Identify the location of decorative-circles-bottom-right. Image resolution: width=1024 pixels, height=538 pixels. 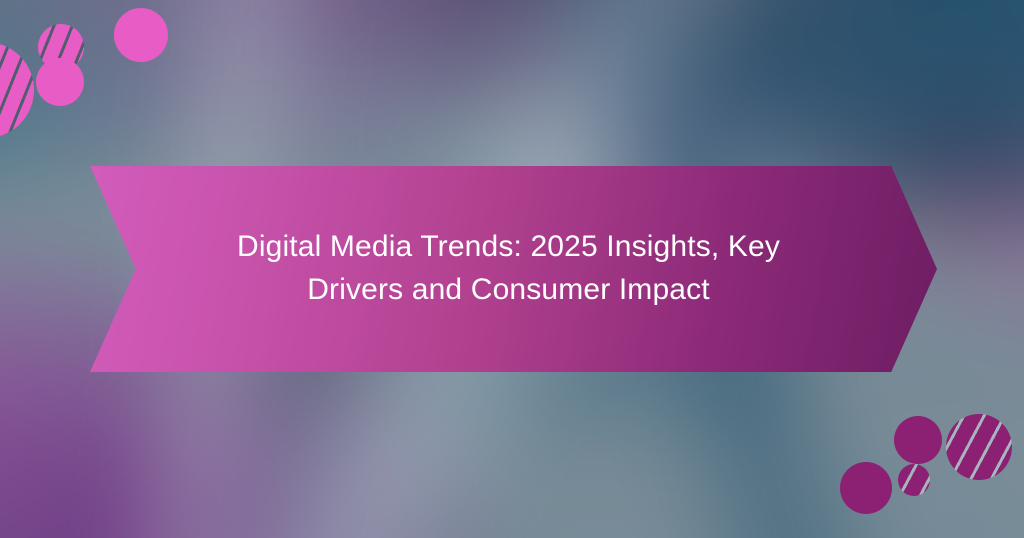
(927, 464).